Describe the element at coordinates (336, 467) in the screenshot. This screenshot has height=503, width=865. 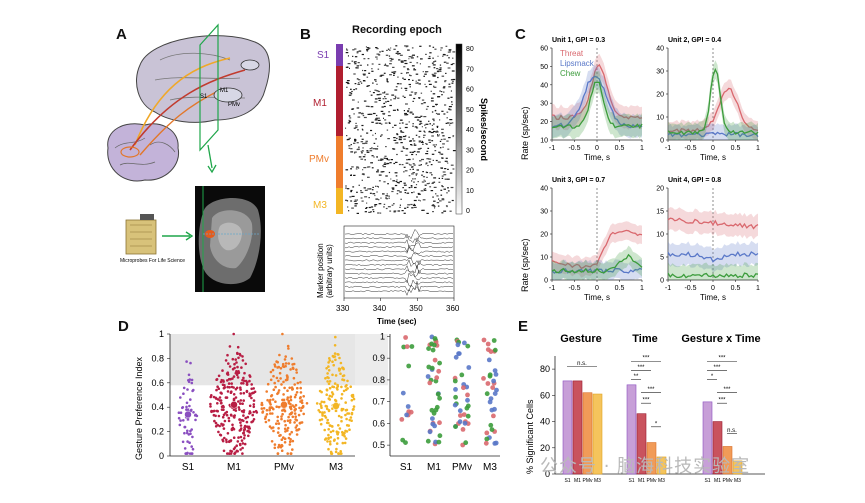
I see `category-label: M3` at that location.